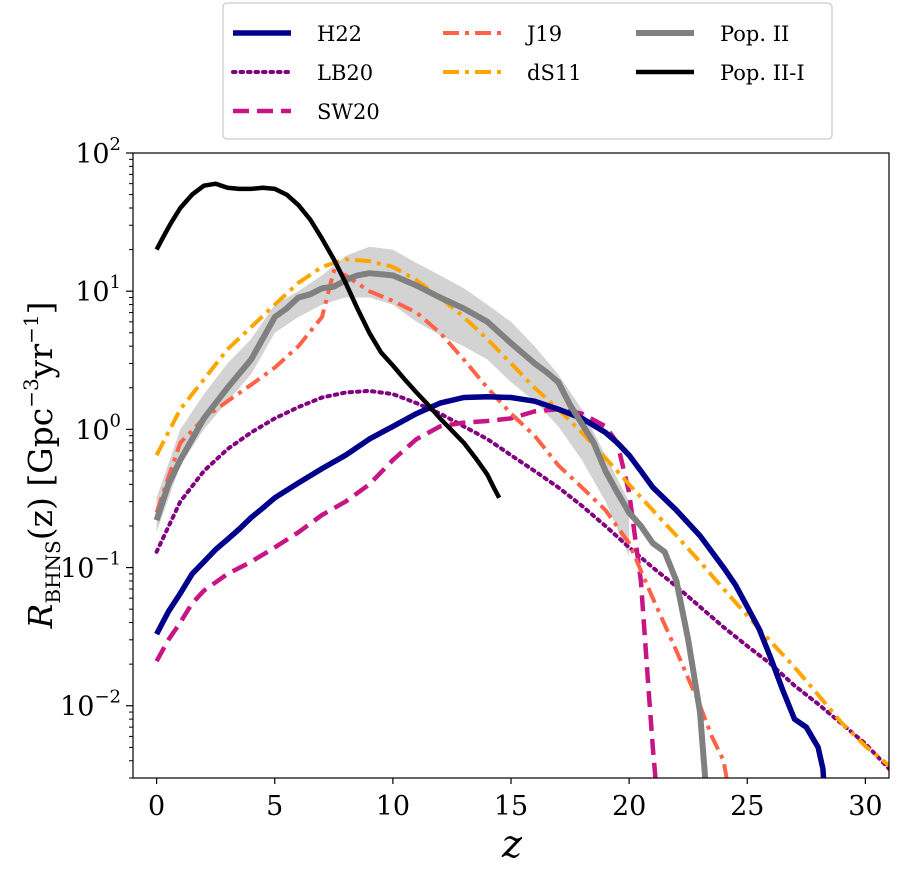 This screenshot has height=871, width=897. What do you see at coordinates (96, 456) in the screenshot?
I see `y-axis: 10⁻² 10⁻¹ 10⁰ 10¹ 10²` at bounding box center [96, 456].